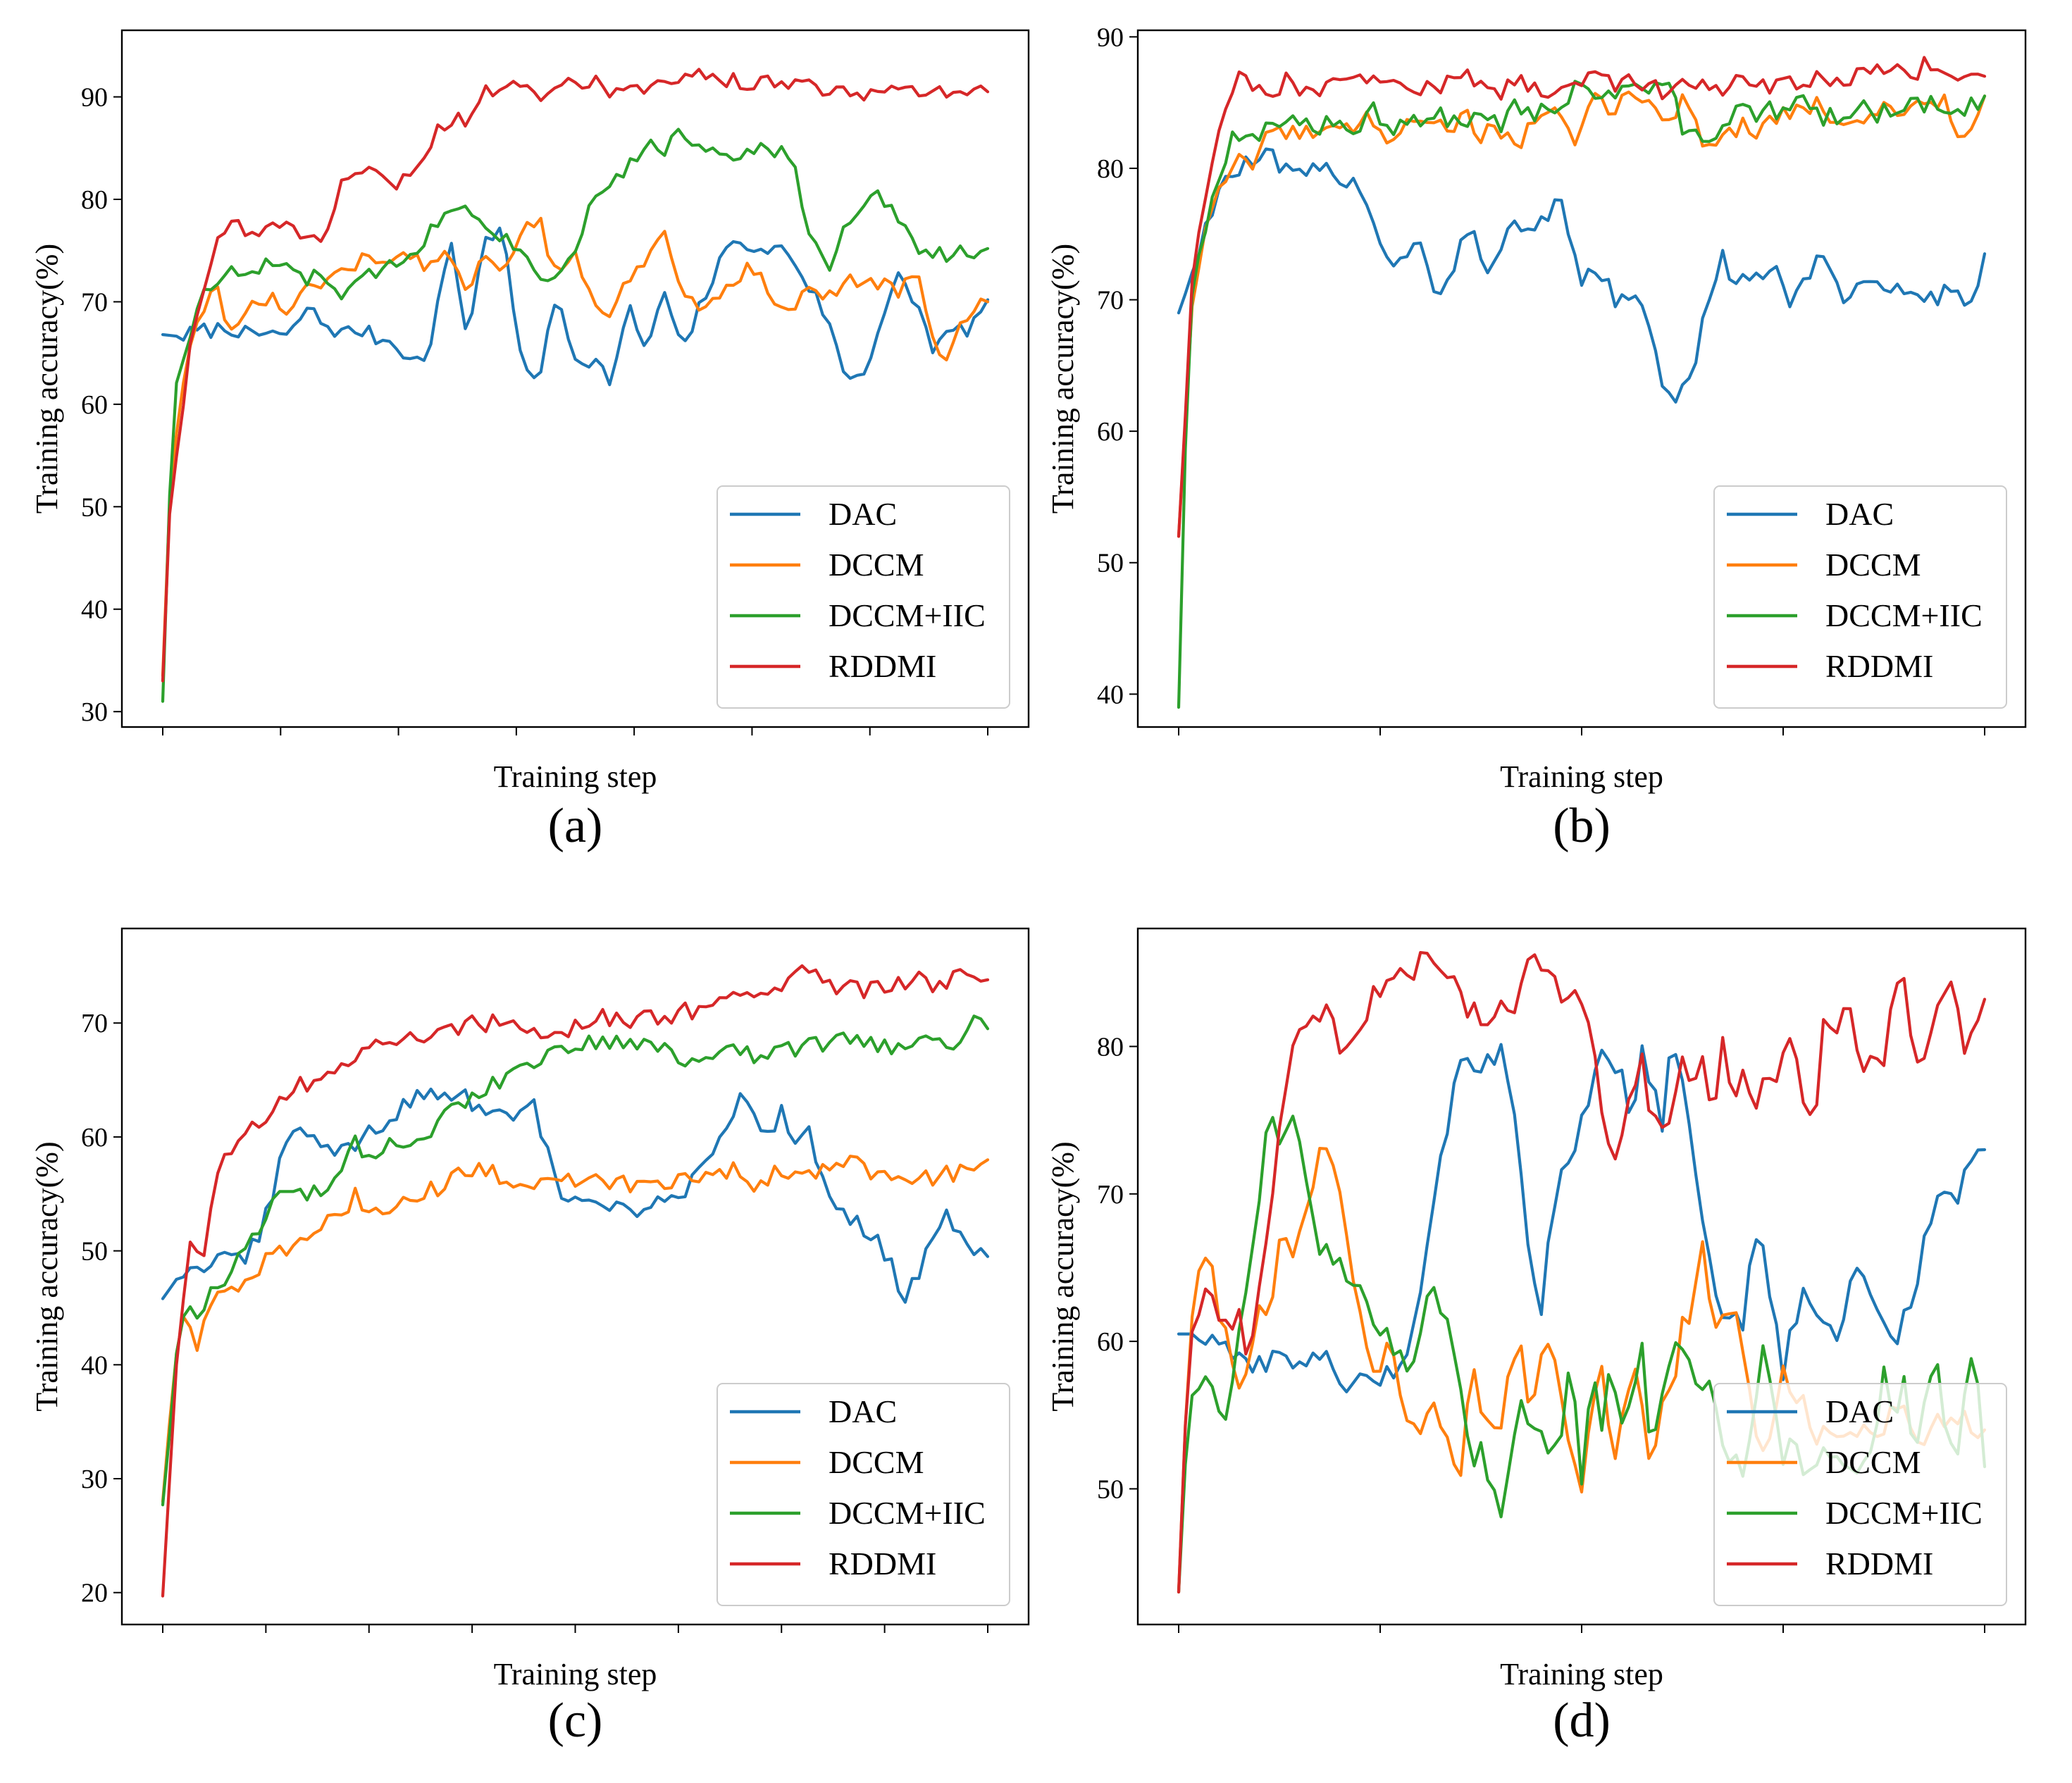 The image size is (2072, 1783). What do you see at coordinates (1582, 1721) in the screenshot?
I see `panel-caption: (d)` at bounding box center [1582, 1721].